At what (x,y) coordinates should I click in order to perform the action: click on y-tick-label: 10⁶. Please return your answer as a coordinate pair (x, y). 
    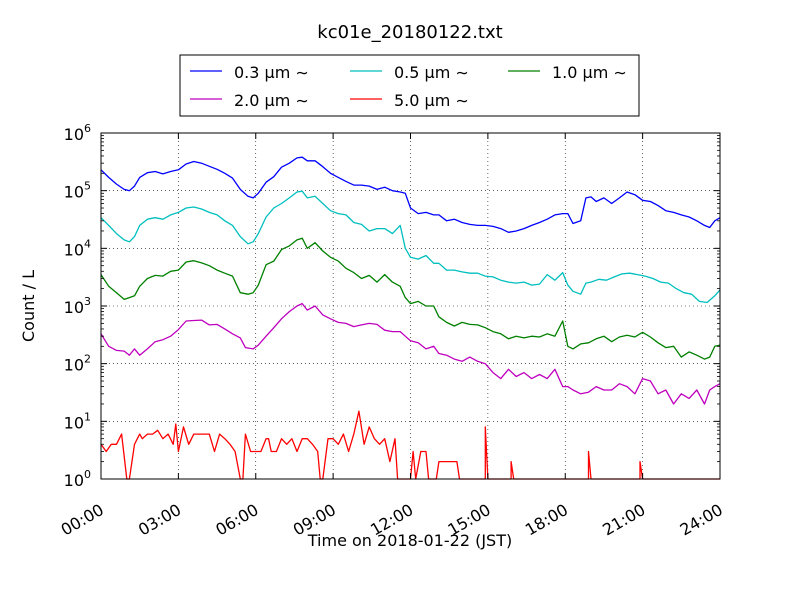
    Looking at the image, I should click on (77, 133).